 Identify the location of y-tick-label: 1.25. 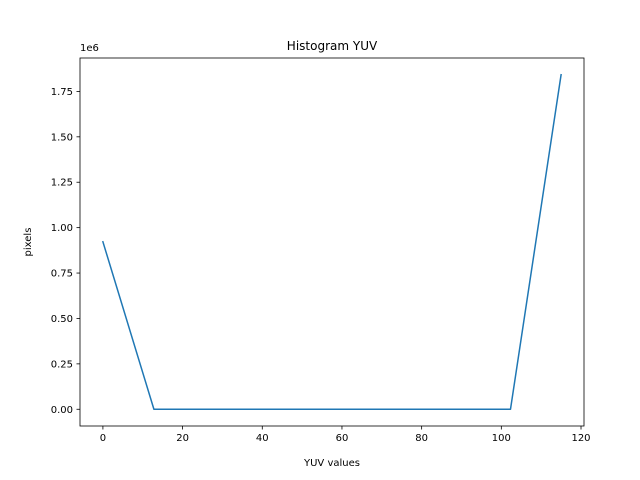
(62, 183).